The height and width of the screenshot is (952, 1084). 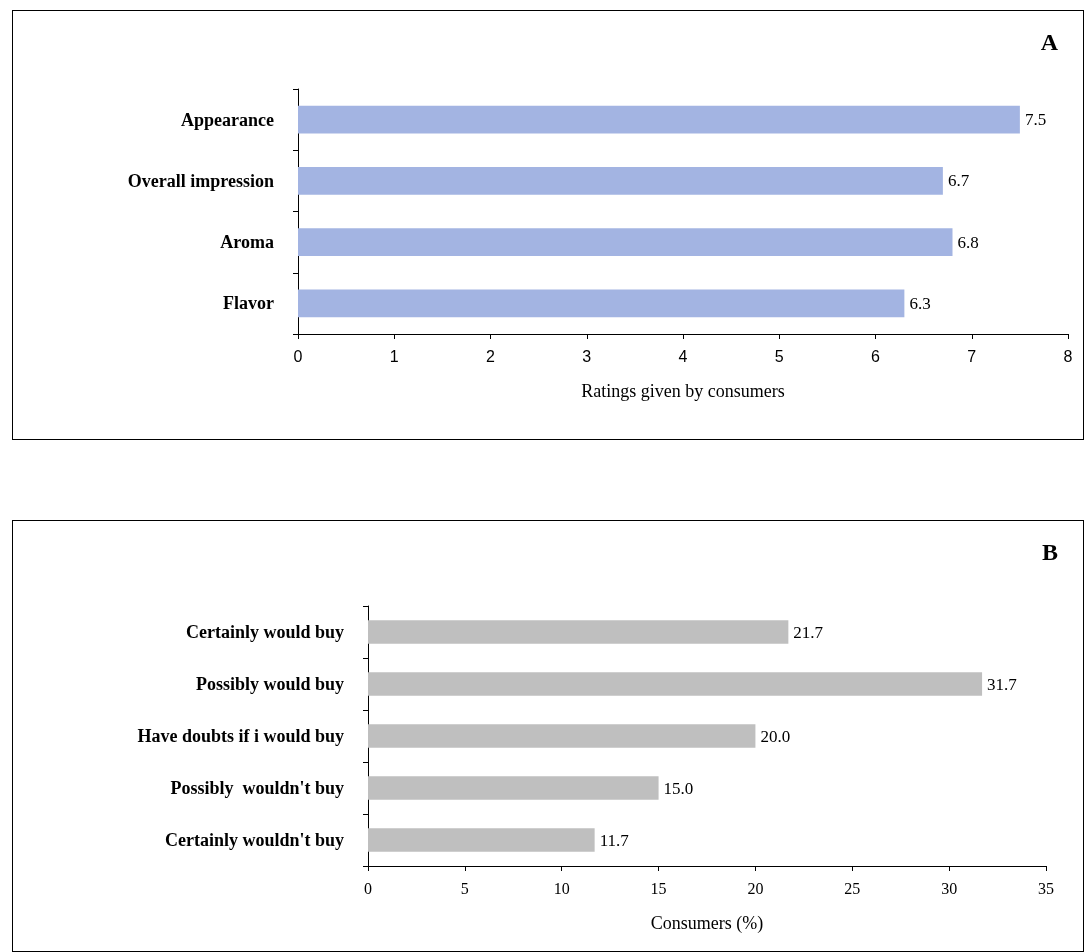 I want to click on x-tick-label: 4, so click(x=683, y=356).